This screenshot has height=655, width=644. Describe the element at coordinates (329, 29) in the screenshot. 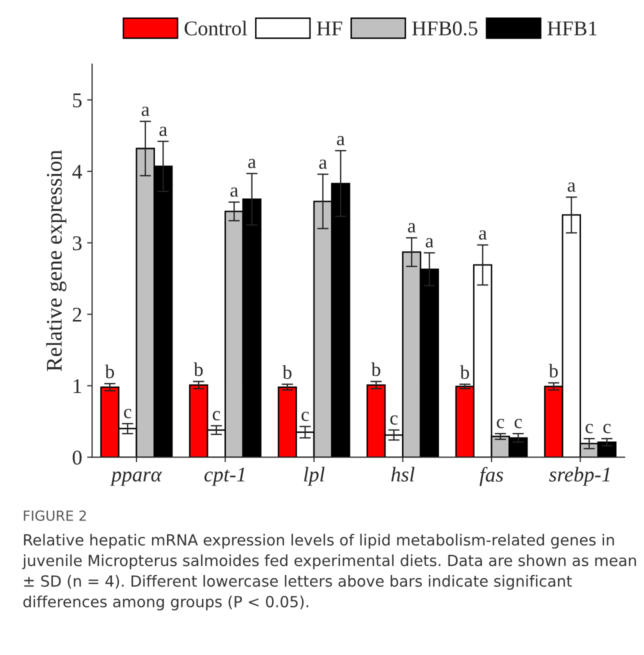

I see `legend-label: HF` at that location.